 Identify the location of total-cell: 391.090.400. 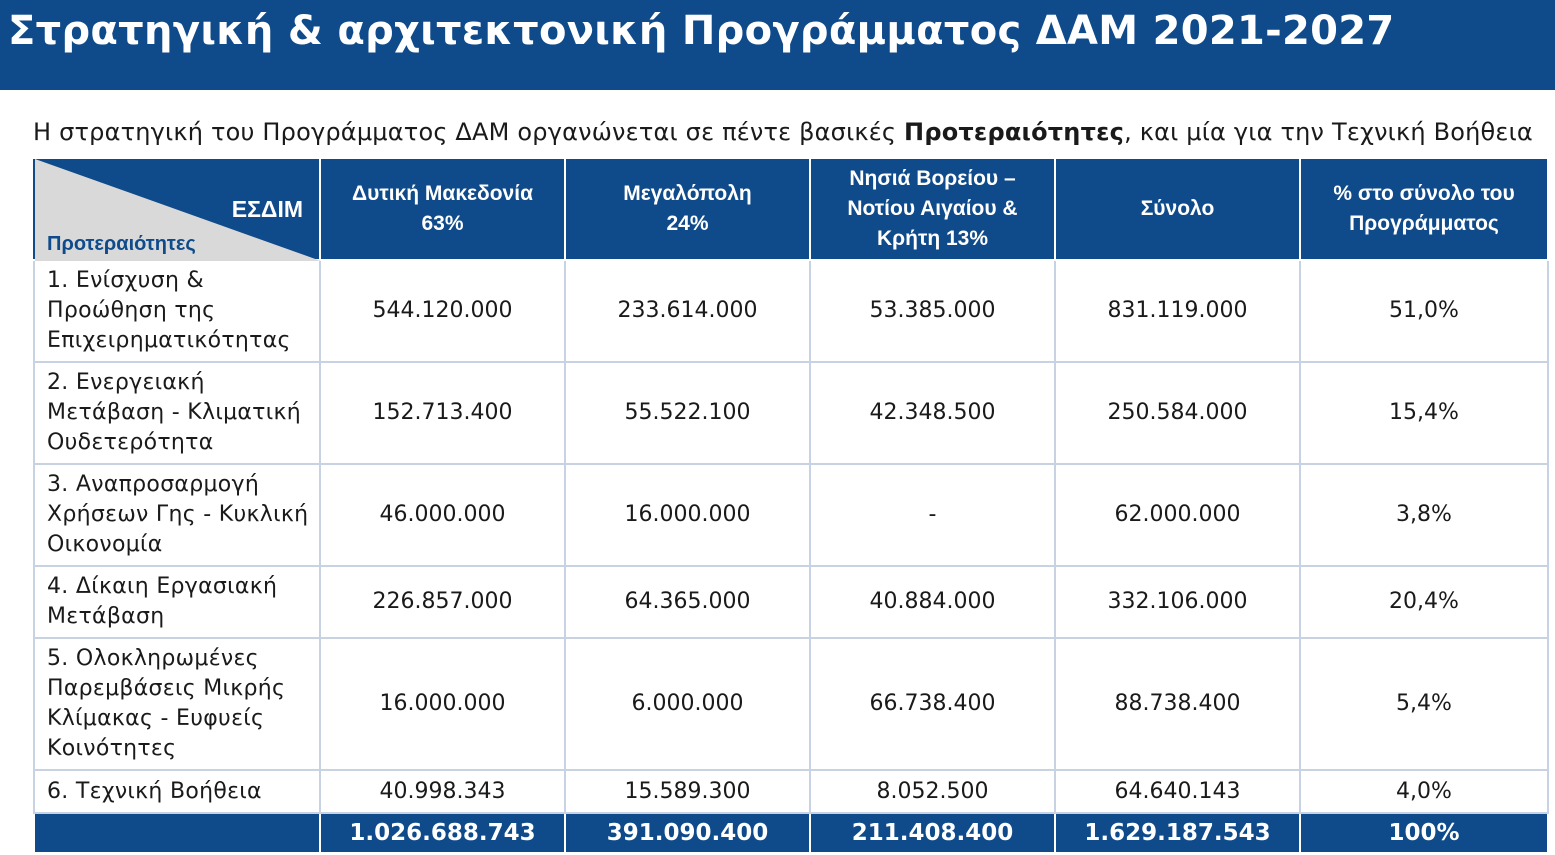
(687, 833).